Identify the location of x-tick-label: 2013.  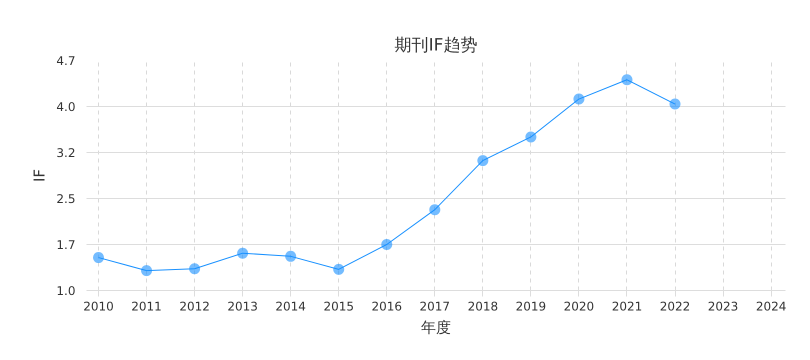
(242, 307).